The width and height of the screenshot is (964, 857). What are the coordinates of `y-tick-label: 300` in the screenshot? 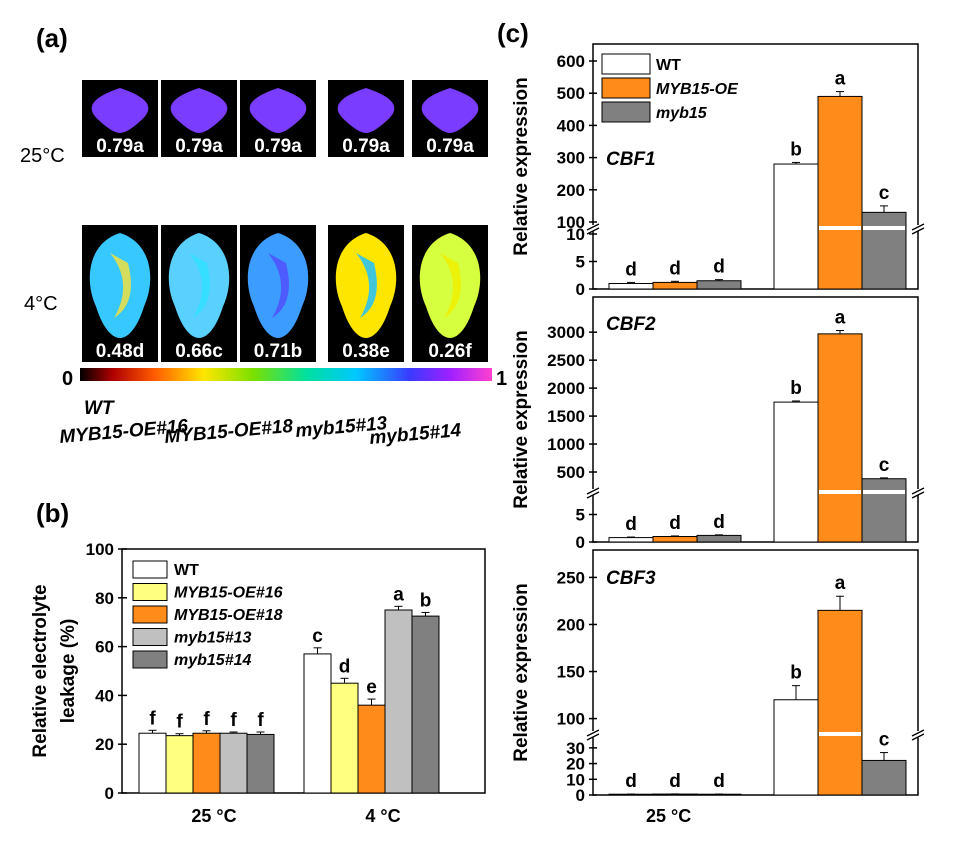 It's located at (571, 158).